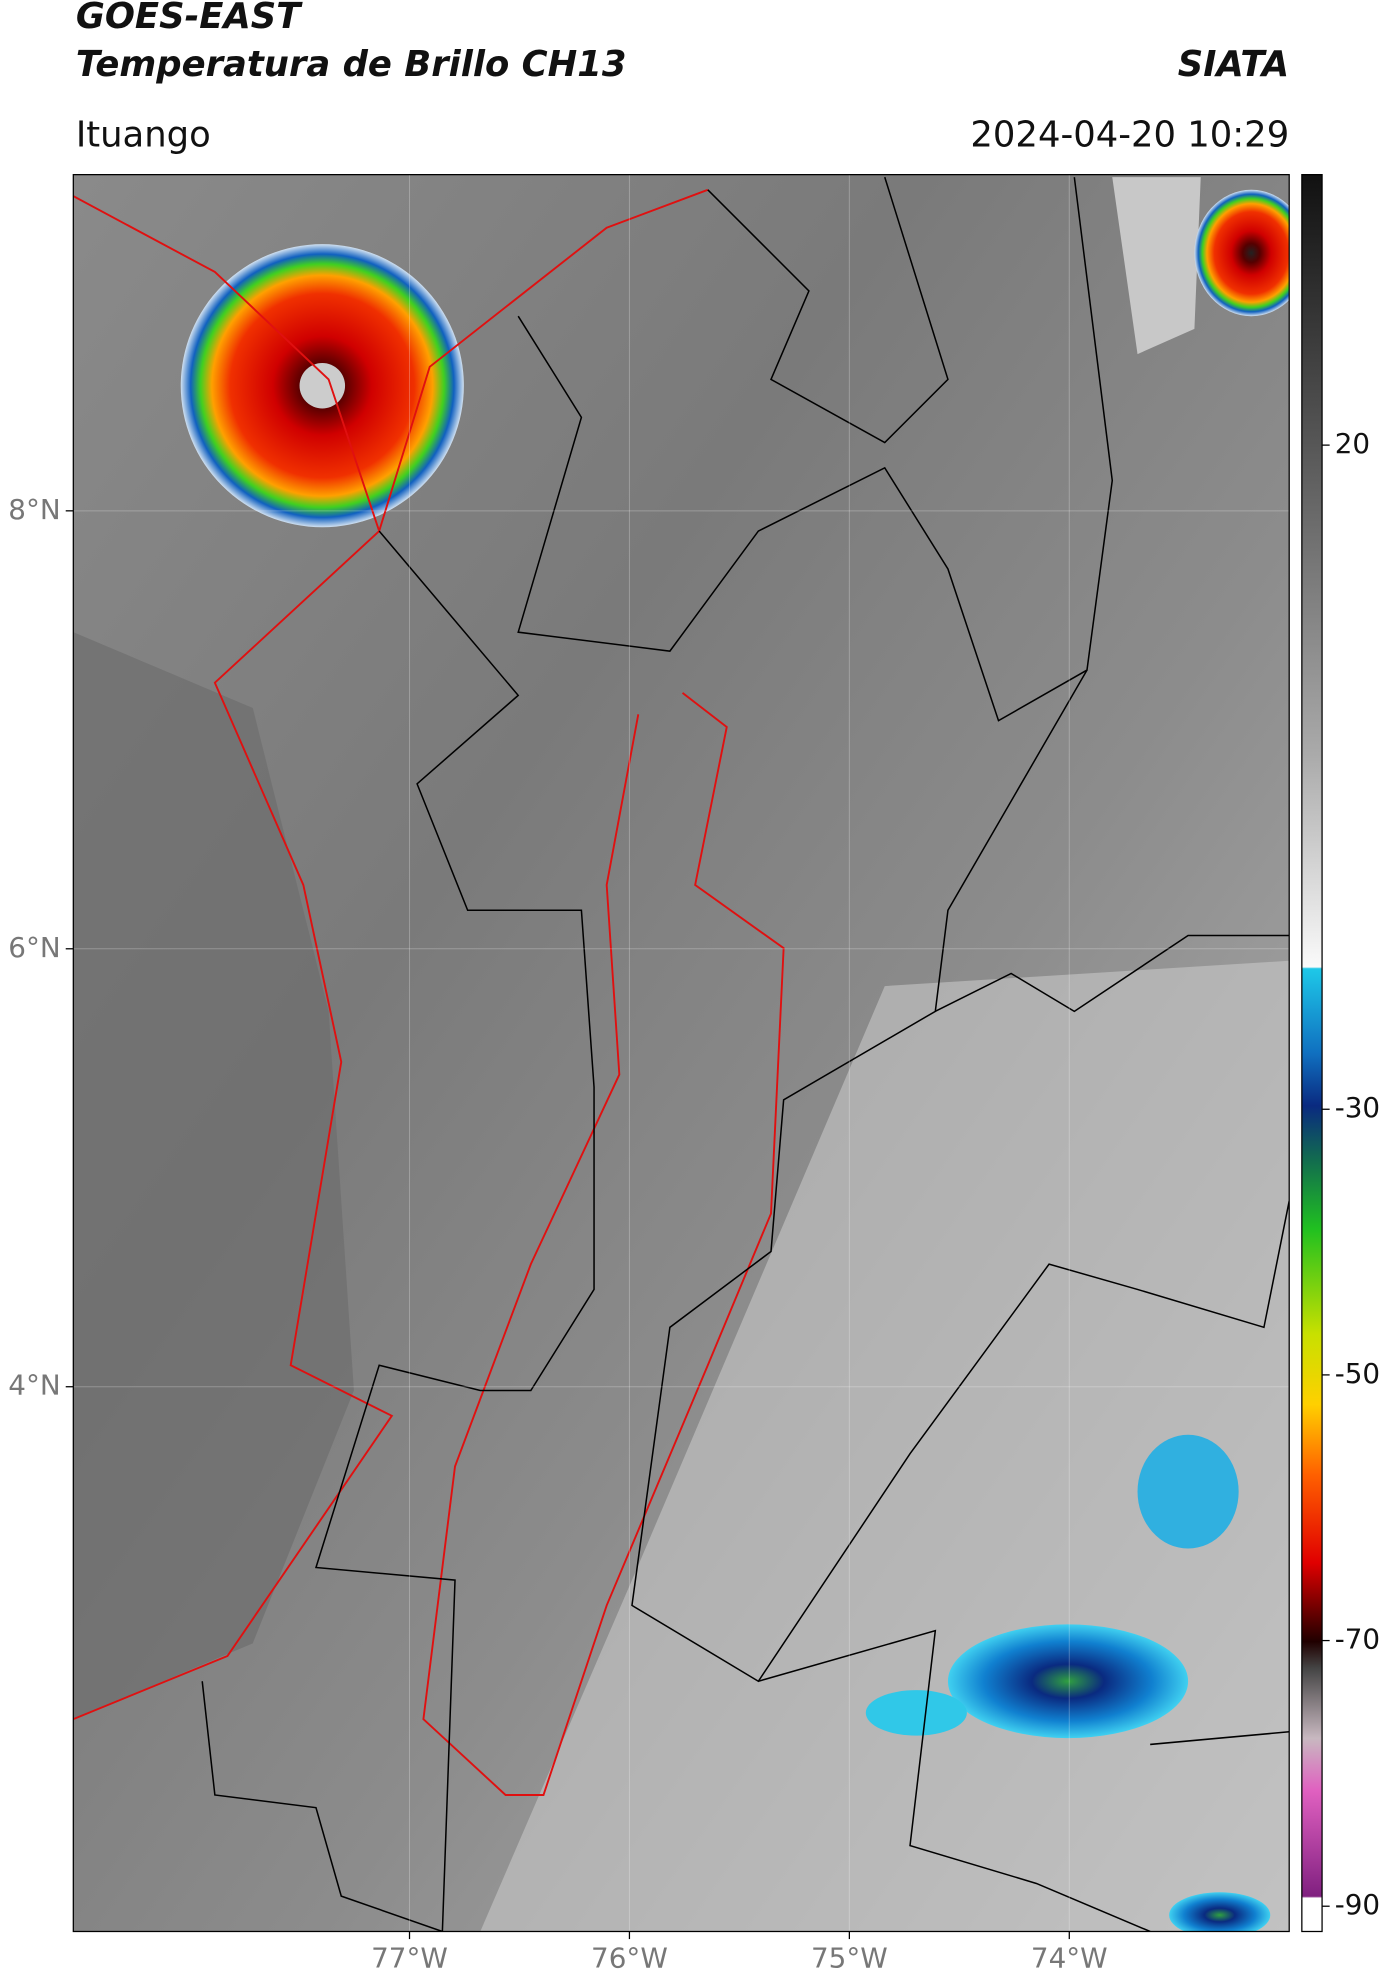 Image resolution: width=1384 pixels, height=1981 pixels. I want to click on lat-tick-label: 8°N, so click(34, 509).